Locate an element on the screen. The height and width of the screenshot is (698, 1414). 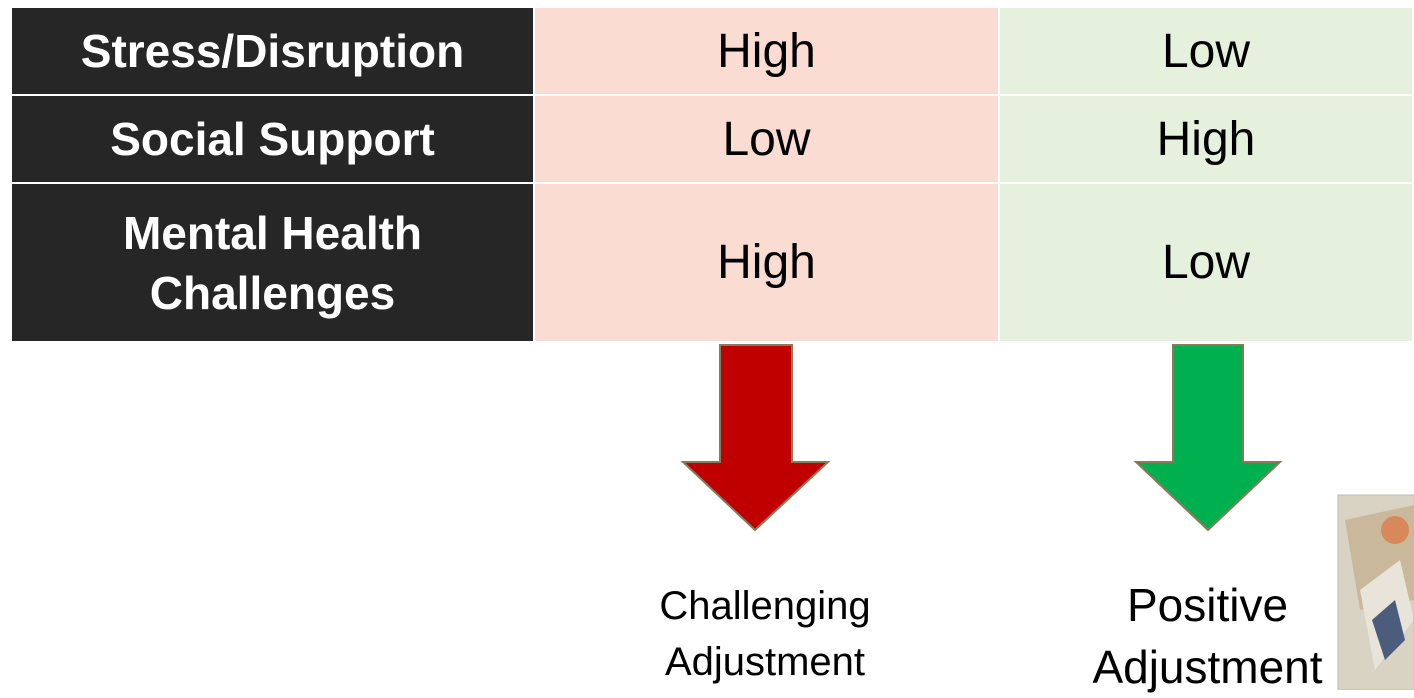
row-header: Social Support is located at coordinates (272, 139).